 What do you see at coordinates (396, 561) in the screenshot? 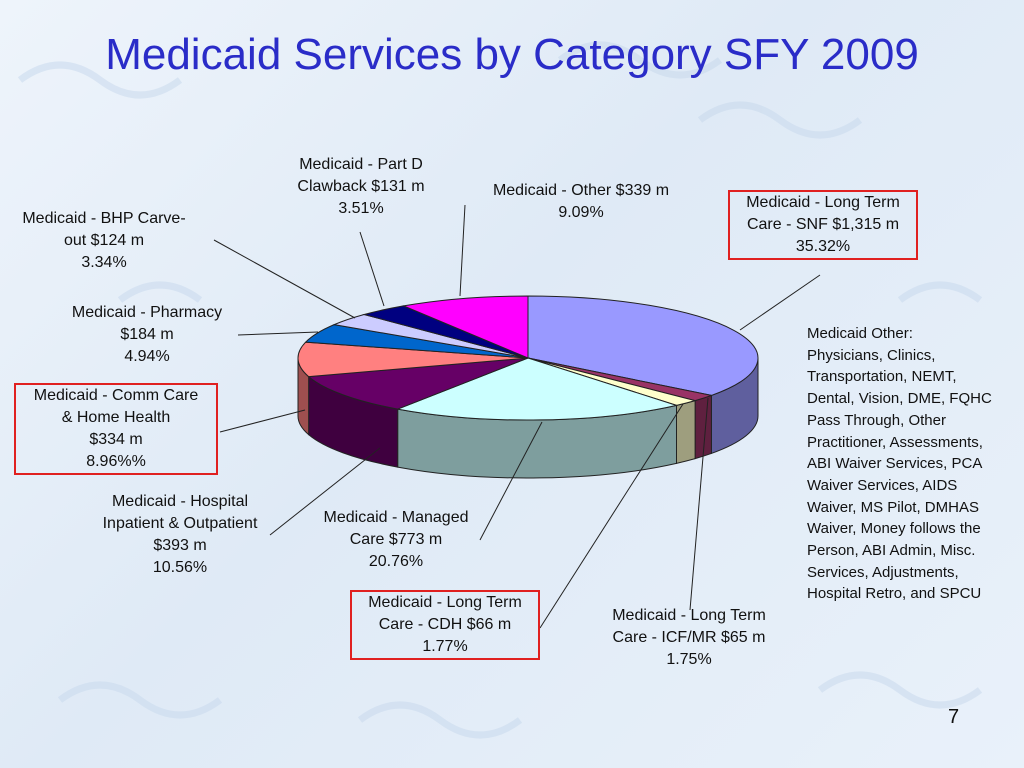
I see `slice-label-line: 20.76%` at bounding box center [396, 561].